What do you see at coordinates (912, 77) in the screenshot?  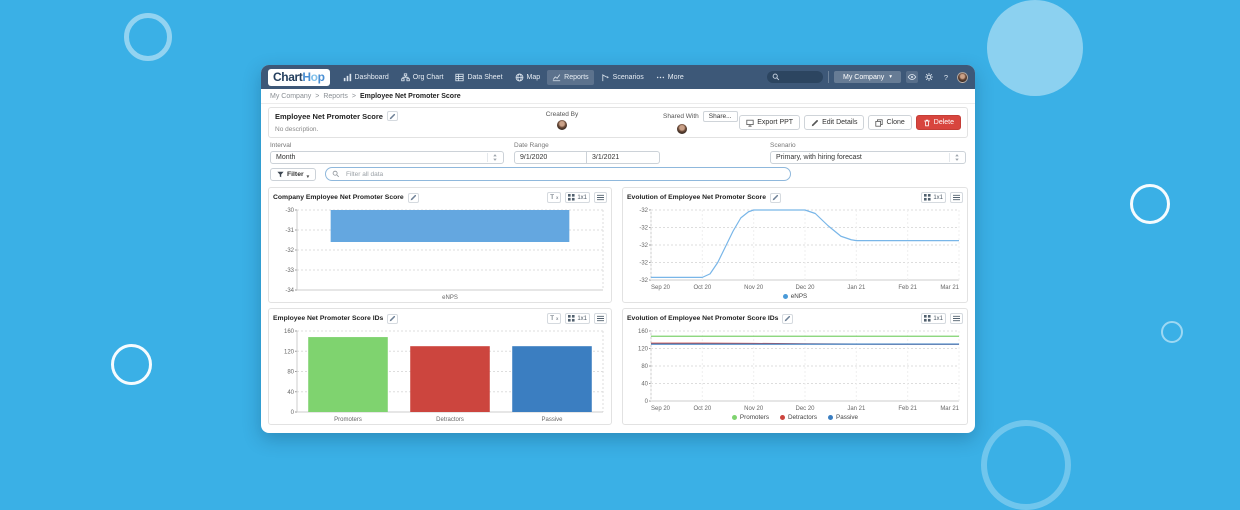 I see `view-toggle-button` at bounding box center [912, 77].